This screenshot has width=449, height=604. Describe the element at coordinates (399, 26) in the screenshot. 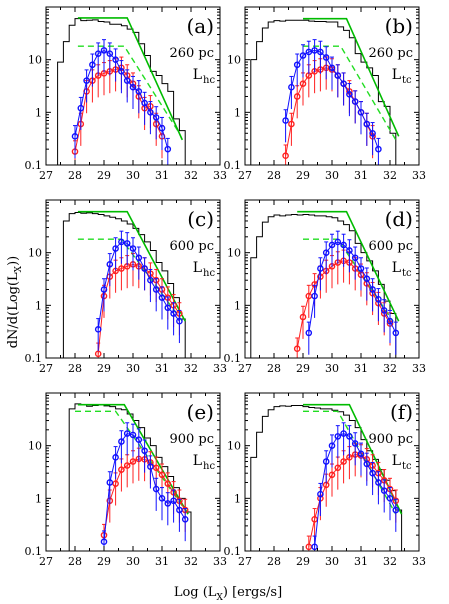

I see `panel-letter: (b)` at that location.